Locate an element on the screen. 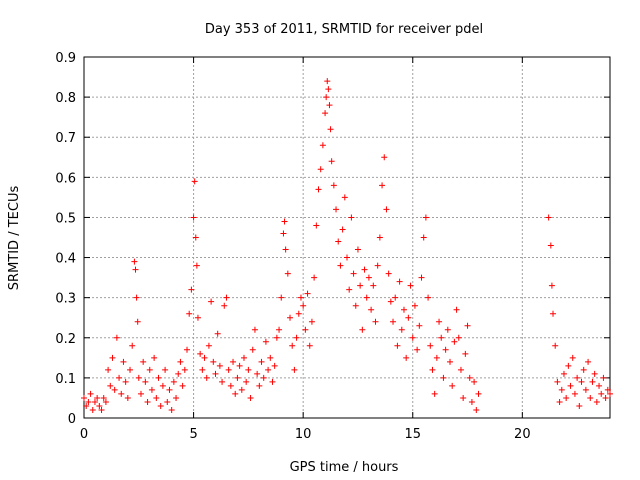 The height and width of the screenshot is (480, 640). y-tick-label: 0.2 is located at coordinates (65, 339).